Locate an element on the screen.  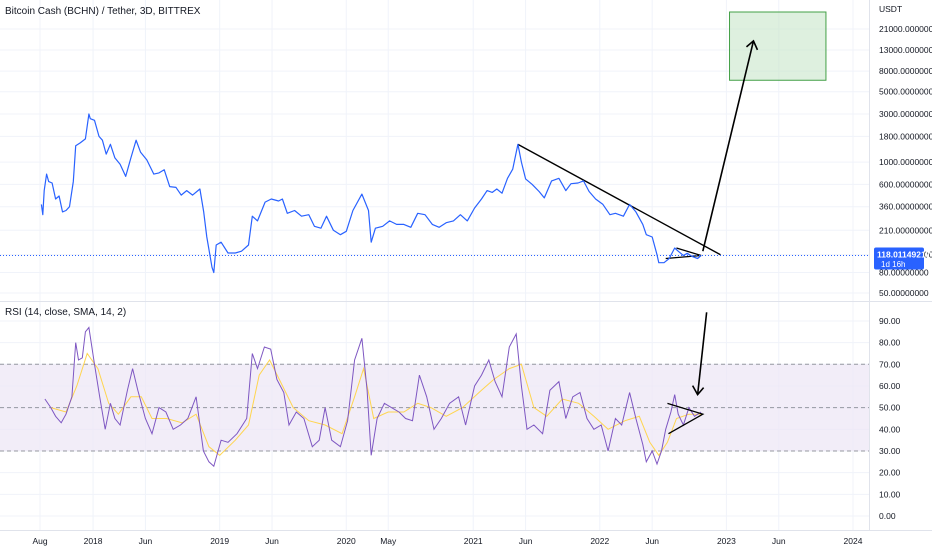
rsi-tick-label: 90.00 is located at coordinates (890, 321).